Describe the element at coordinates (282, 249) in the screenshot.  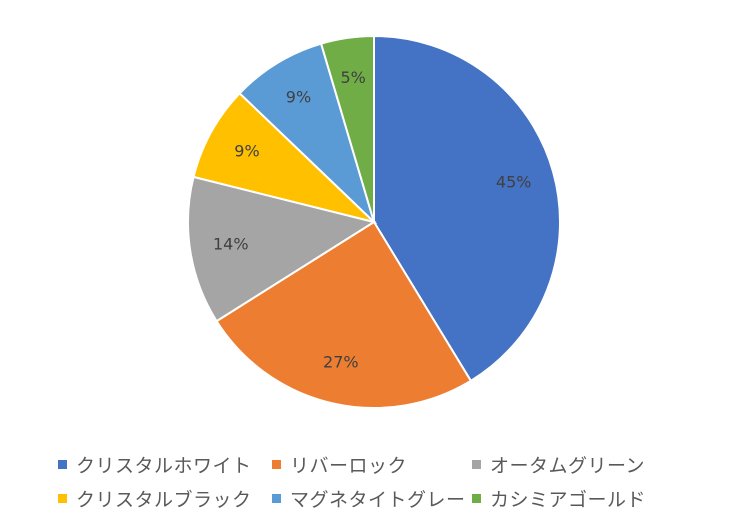
I see `pie-slice-autumn-green` at that location.